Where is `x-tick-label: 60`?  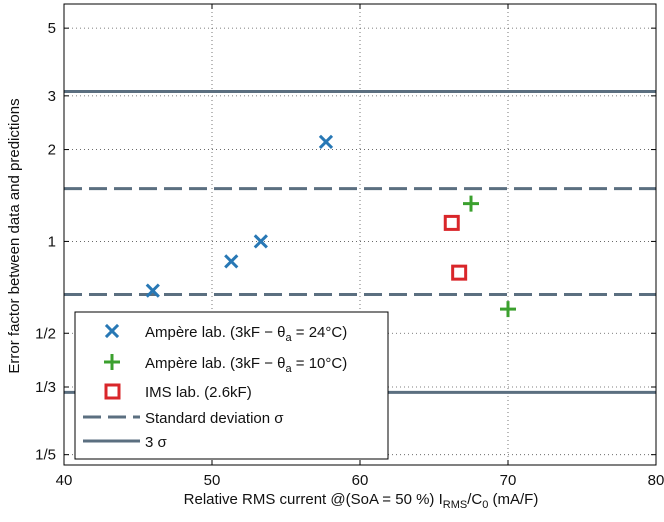
x-tick-label: 60 is located at coordinates (360, 480).